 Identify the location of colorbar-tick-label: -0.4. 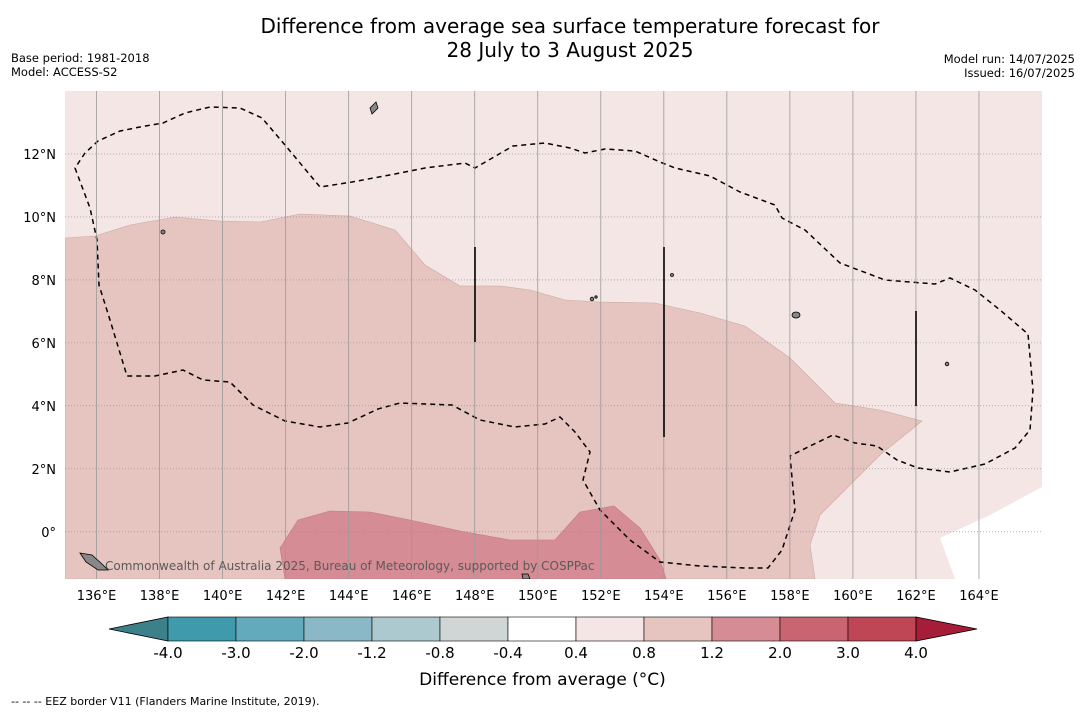
(507, 653).